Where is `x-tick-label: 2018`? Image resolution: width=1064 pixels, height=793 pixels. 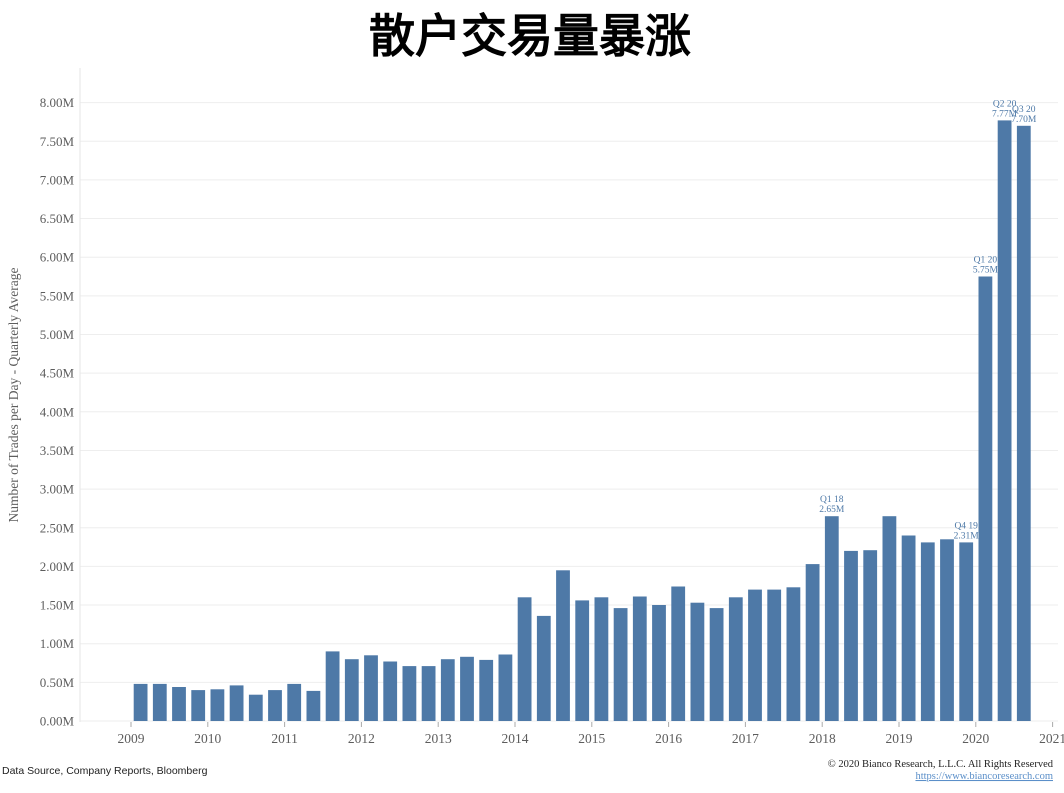 x-tick-label: 2018 is located at coordinates (822, 738).